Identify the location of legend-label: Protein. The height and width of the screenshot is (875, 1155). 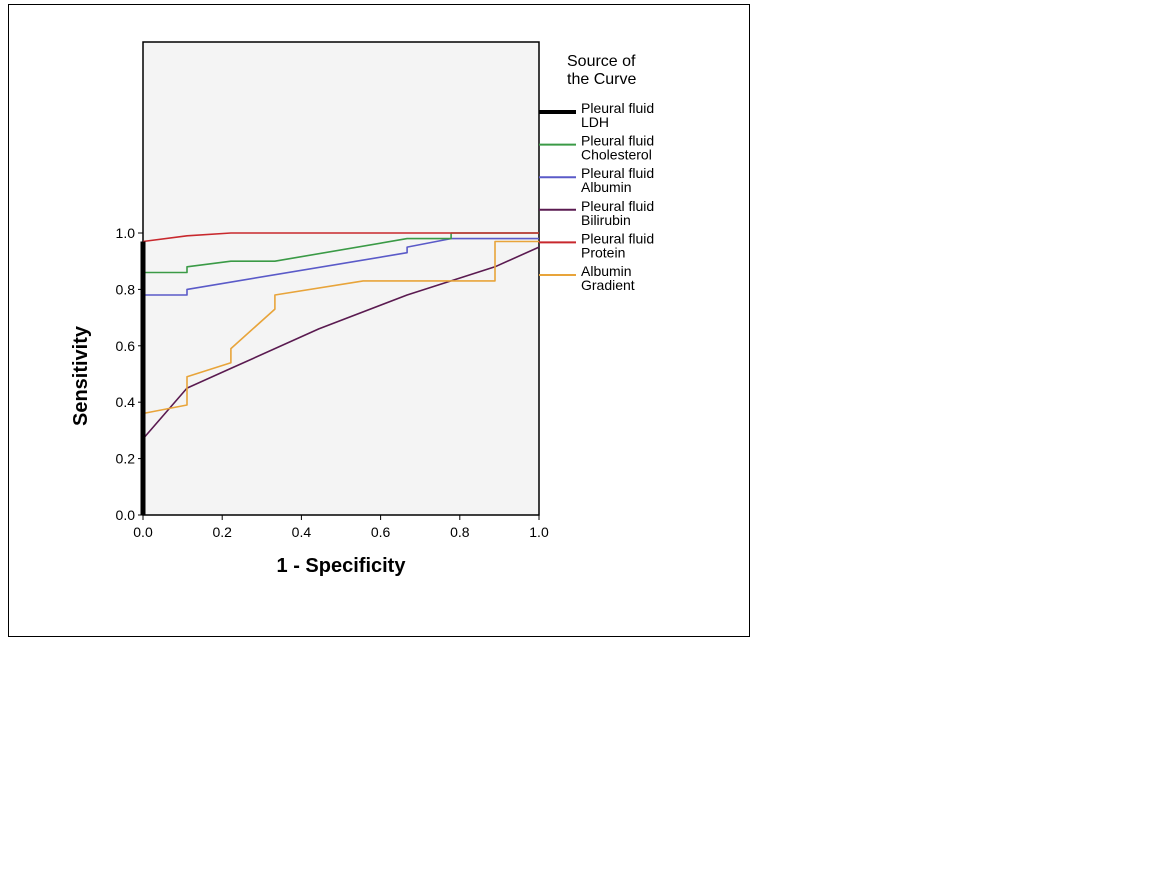
(603, 252).